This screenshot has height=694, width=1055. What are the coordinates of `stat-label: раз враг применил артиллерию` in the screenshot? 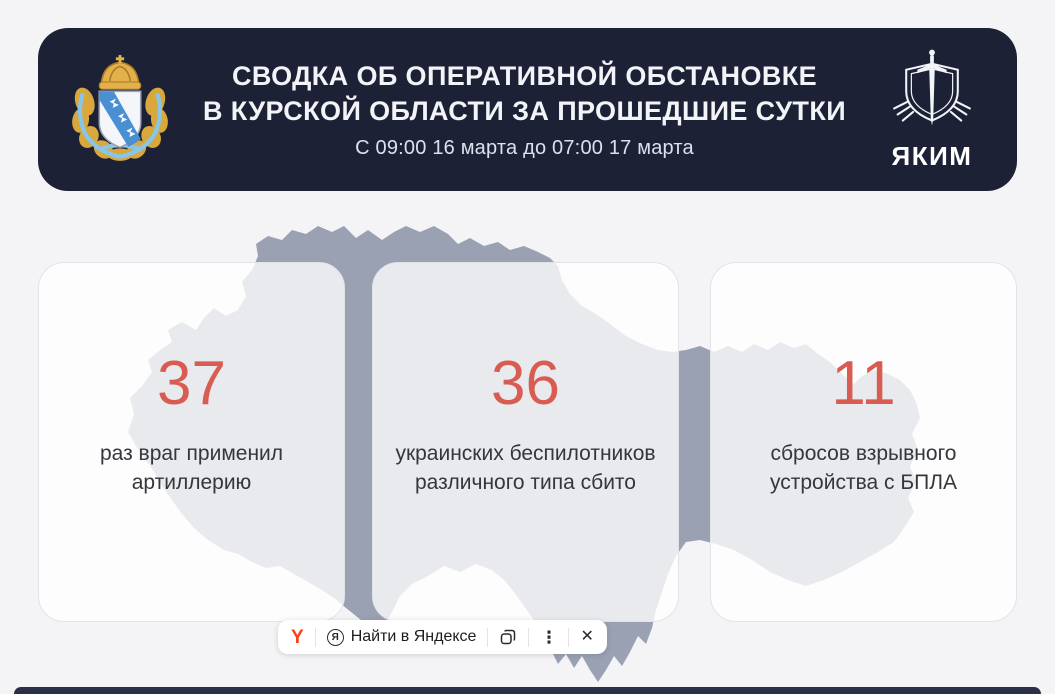 It's located at (191, 467).